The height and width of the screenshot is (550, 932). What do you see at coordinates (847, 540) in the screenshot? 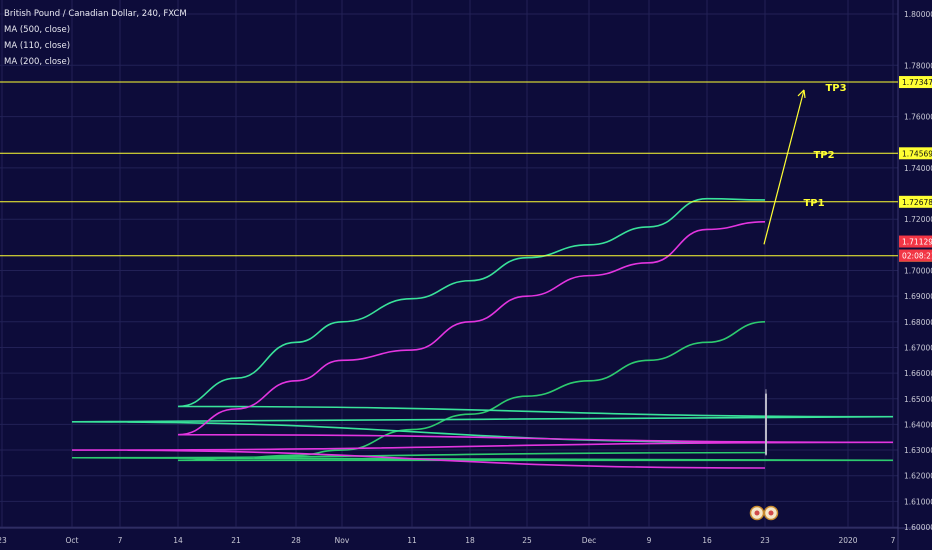
I see `x-tick-label: 2020` at bounding box center [847, 540].